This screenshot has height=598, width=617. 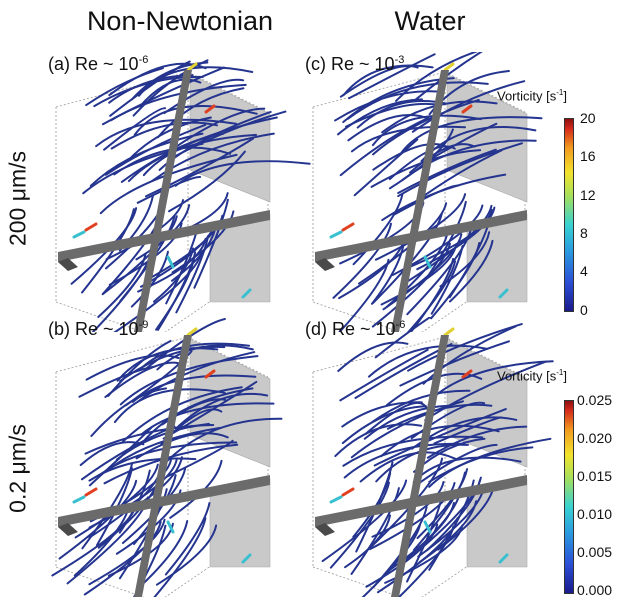 What do you see at coordinates (595, 476) in the screenshot?
I see `colorbar-tick: 0.015` at bounding box center [595, 476].